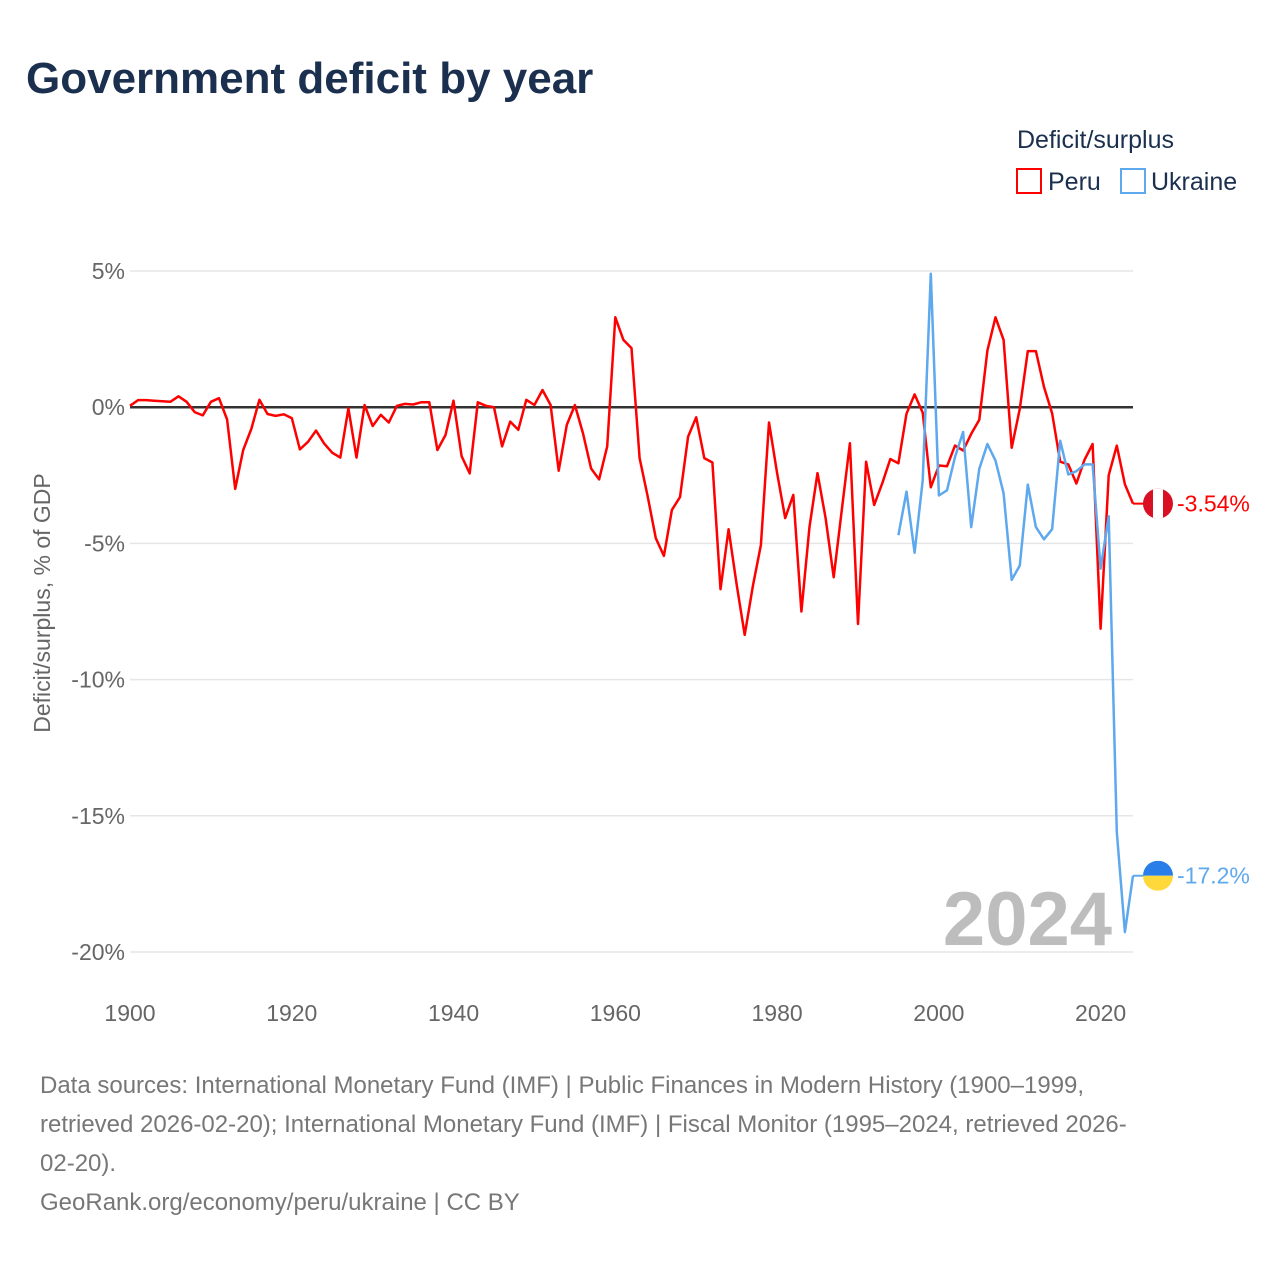  What do you see at coordinates (98, 952) in the screenshot?
I see `y-tick-label: -20%` at bounding box center [98, 952].